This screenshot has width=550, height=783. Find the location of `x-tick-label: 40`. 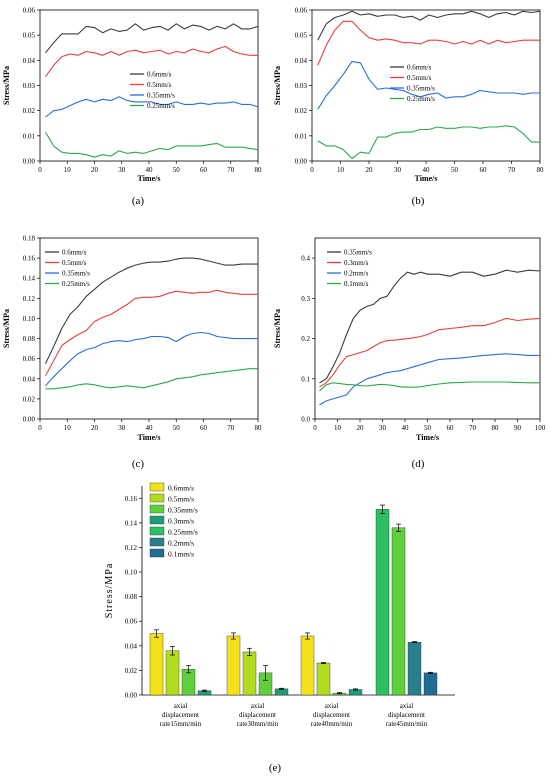

x-tick-label: 40 is located at coordinates (427, 170).